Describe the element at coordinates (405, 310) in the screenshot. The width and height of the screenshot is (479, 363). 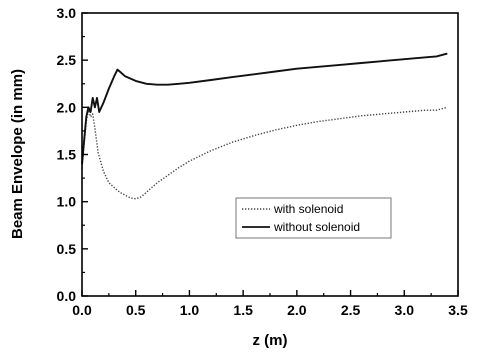
I see `x-tick-label: 3.0` at that location.